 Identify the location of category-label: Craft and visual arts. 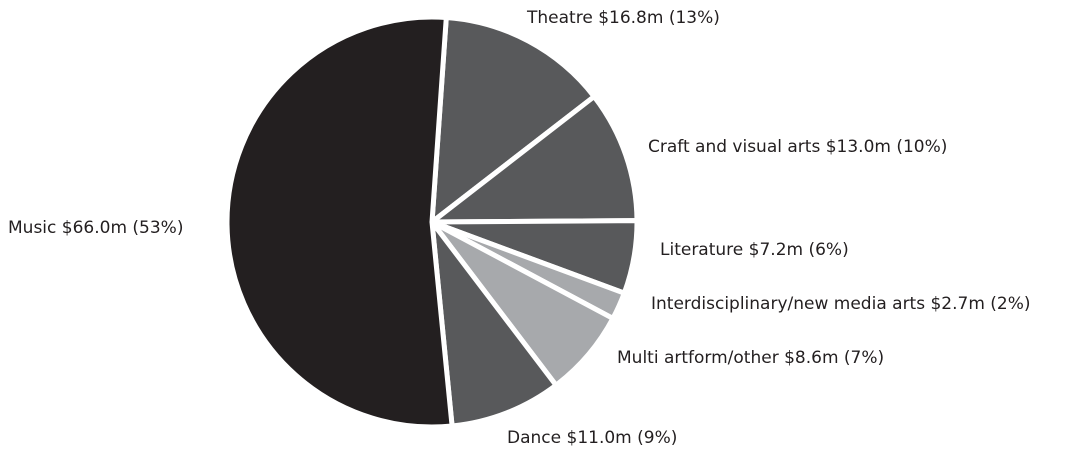
(734, 147).